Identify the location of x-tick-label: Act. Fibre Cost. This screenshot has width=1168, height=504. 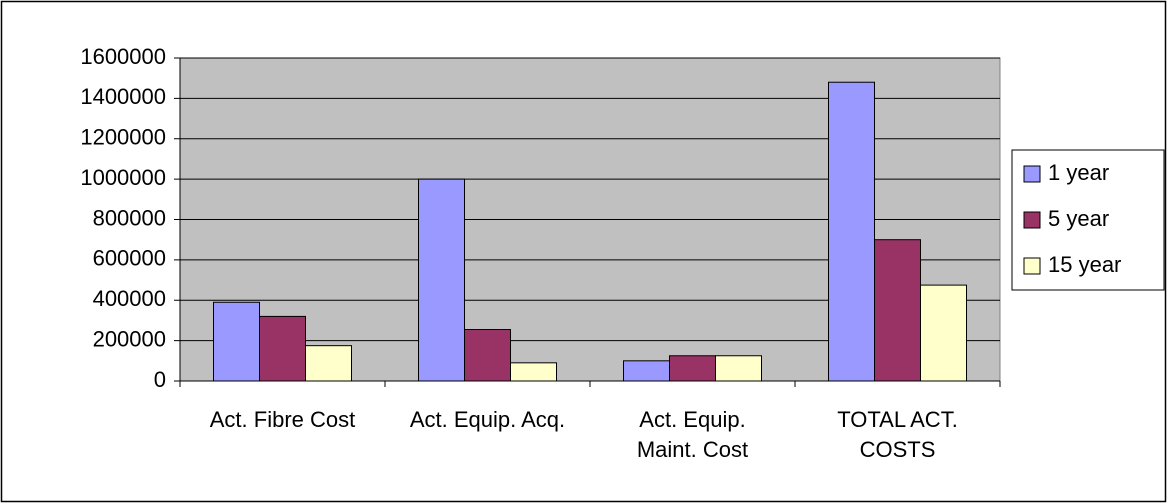
(282, 419).